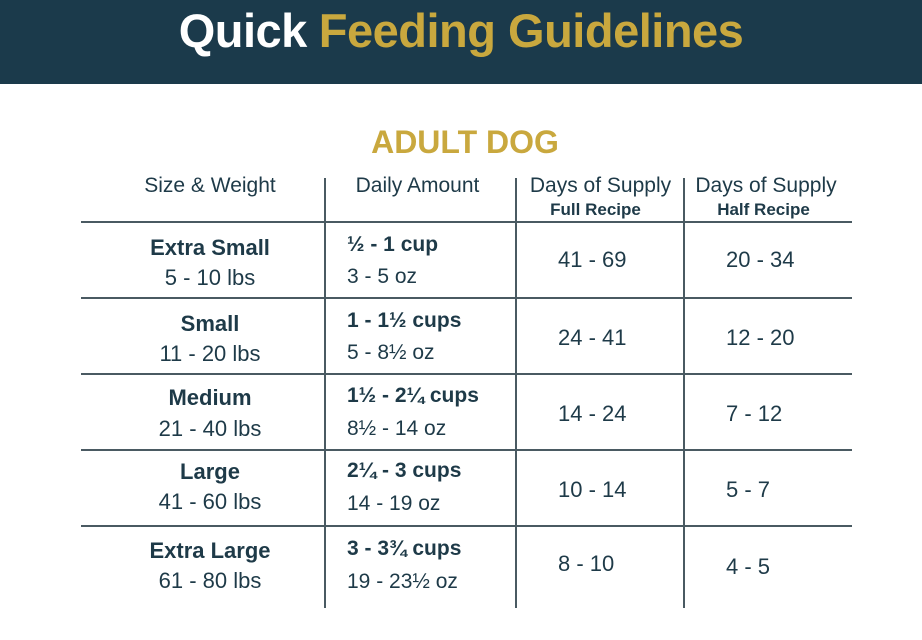 The image size is (922, 640). I want to click on daily-cups: 1½ - 2¼ cups, so click(413, 395).